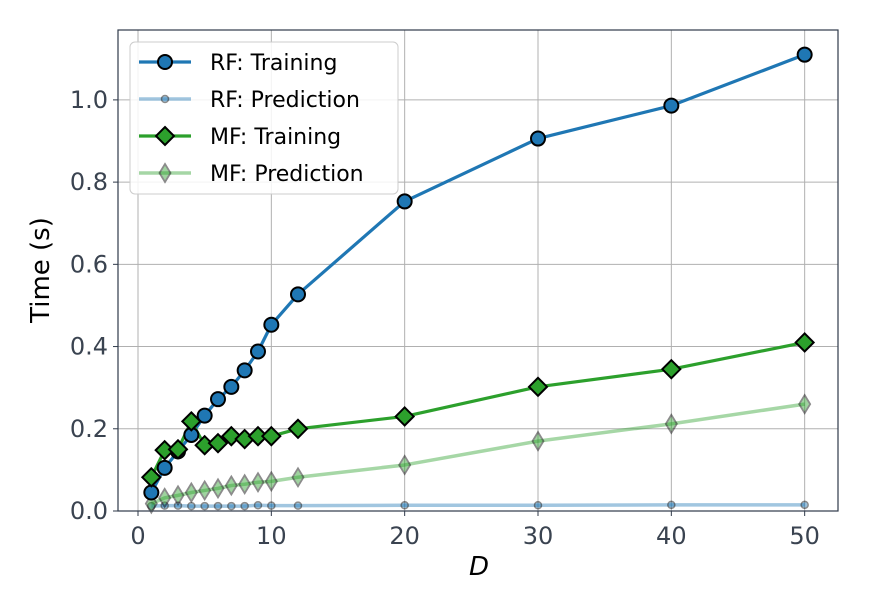 This screenshot has height=612, width=869. Describe the element at coordinates (41, 270) in the screenshot. I see `y-axis-label: Time (s)` at that location.